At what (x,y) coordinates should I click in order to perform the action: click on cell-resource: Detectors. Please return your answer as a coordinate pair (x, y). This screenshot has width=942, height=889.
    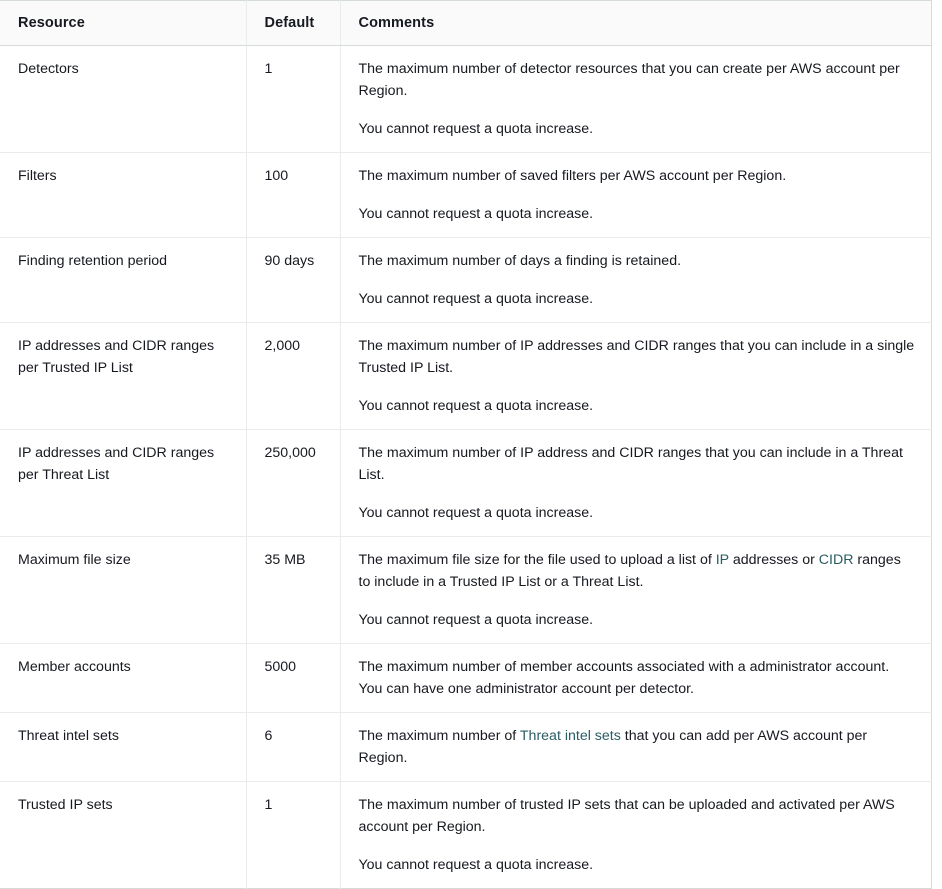
    Looking at the image, I should click on (123, 99).